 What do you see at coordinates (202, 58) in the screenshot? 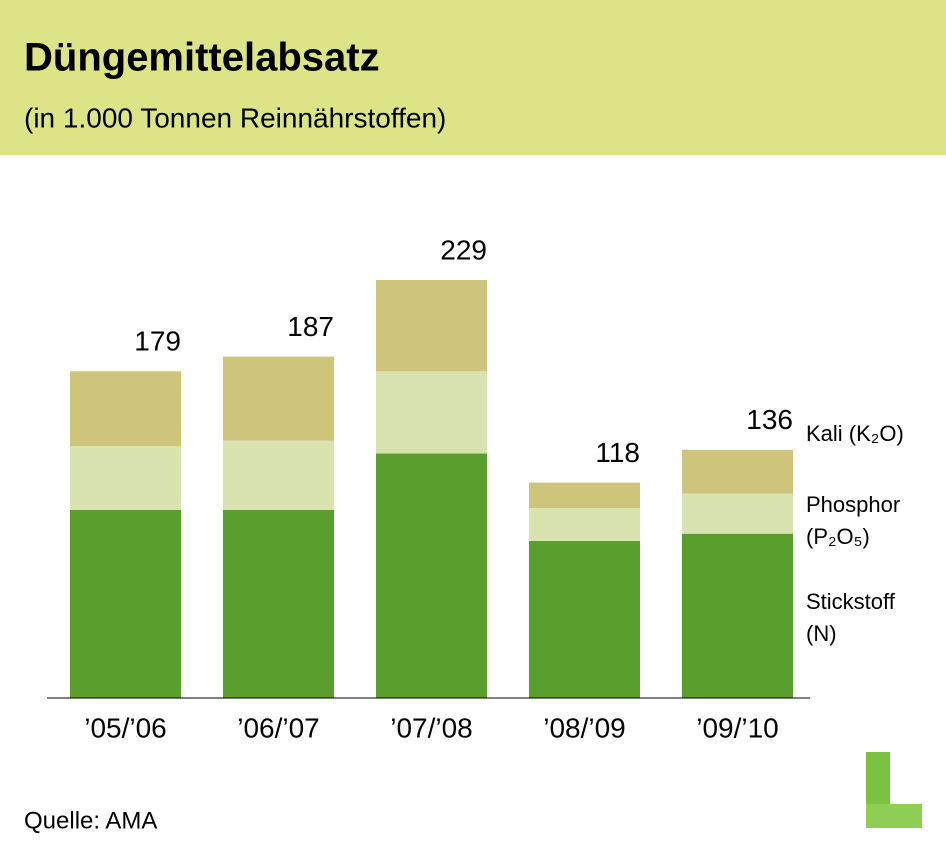
I see `chart-title: Düngemittelabsatz` at bounding box center [202, 58].